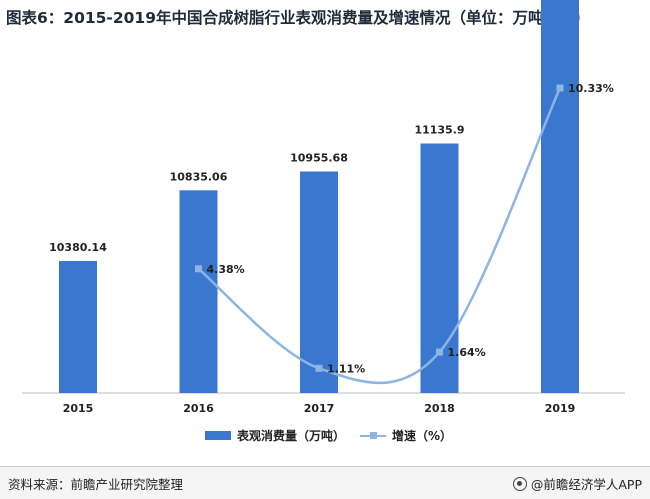  I want to click on footer: 资料来源：前瞻产业研究院整理 @前瞻经济学人APP, so click(325, 482).